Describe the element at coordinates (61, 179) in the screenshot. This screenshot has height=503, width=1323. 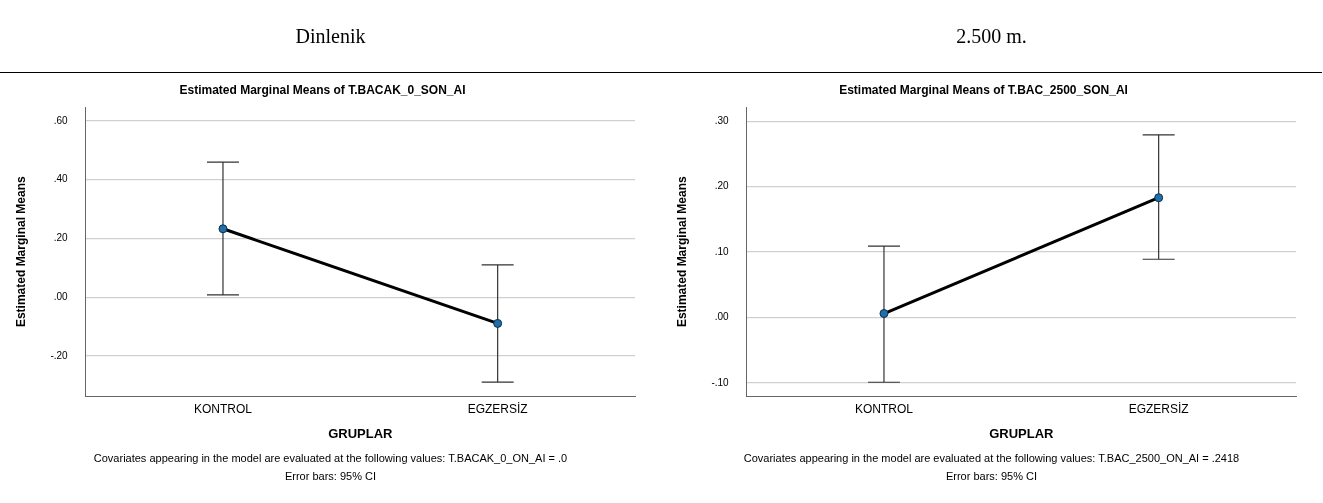
I see `y-tick-label: .40` at that location.